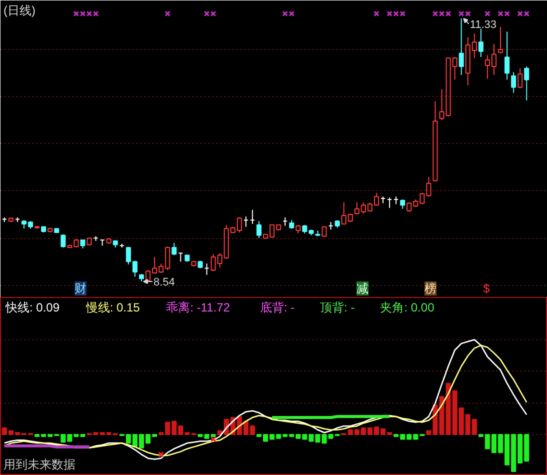  Describe the element at coordinates (40, 465) in the screenshot. I see `annotation: 用到未来数据` at that location.